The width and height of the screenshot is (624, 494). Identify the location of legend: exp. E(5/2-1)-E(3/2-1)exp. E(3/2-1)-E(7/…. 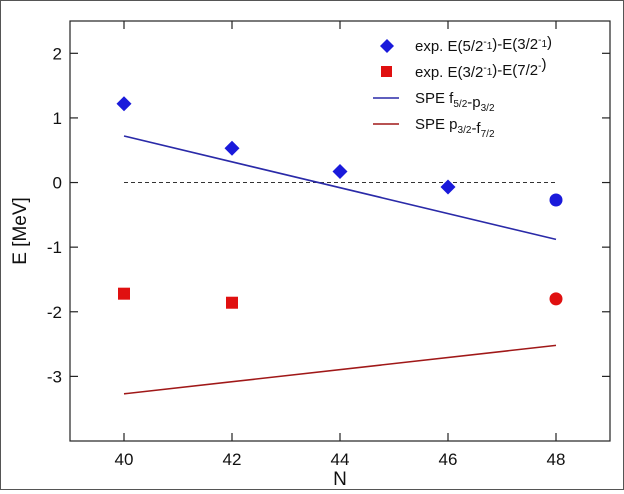
(462, 87).